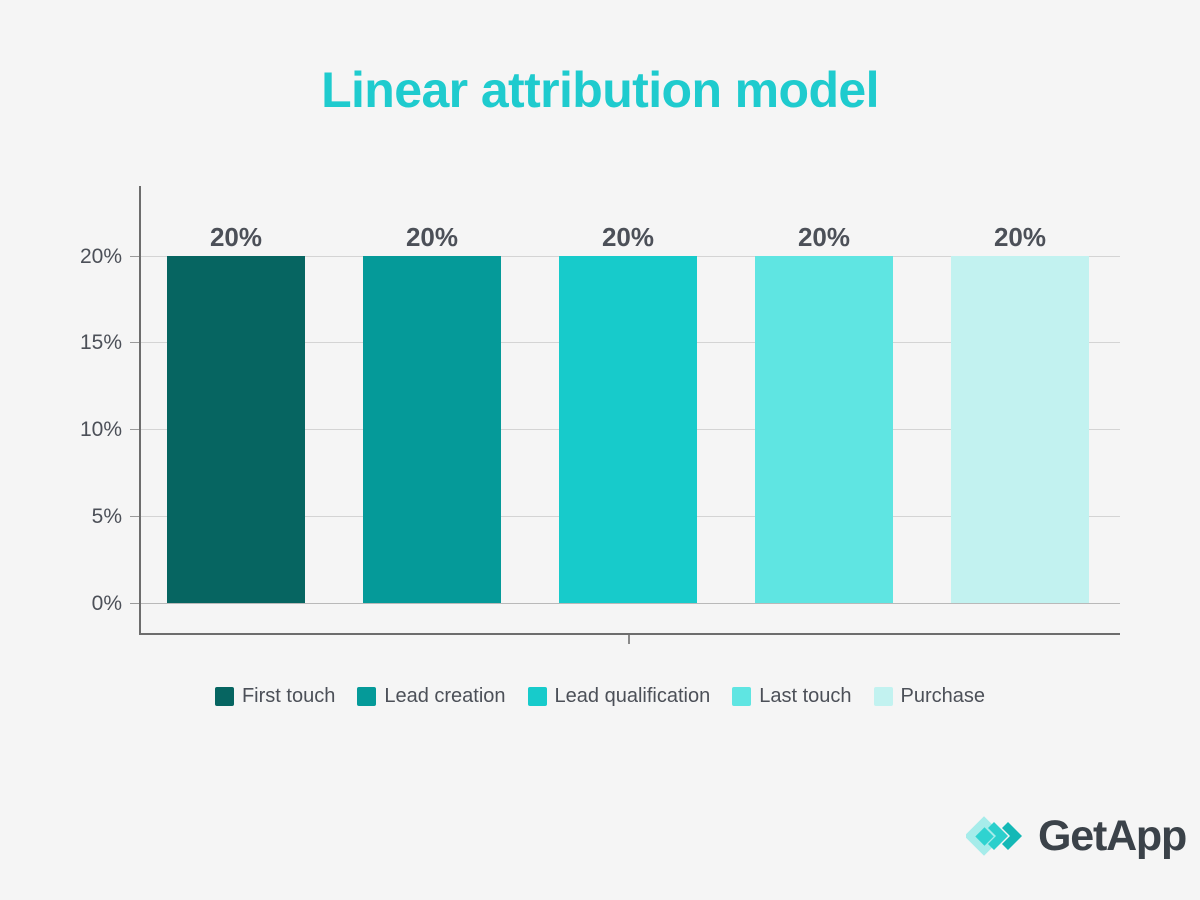 This screenshot has height=900, width=1200. What do you see at coordinates (600, 90) in the screenshot?
I see `chart-title: Linear attribution model` at bounding box center [600, 90].